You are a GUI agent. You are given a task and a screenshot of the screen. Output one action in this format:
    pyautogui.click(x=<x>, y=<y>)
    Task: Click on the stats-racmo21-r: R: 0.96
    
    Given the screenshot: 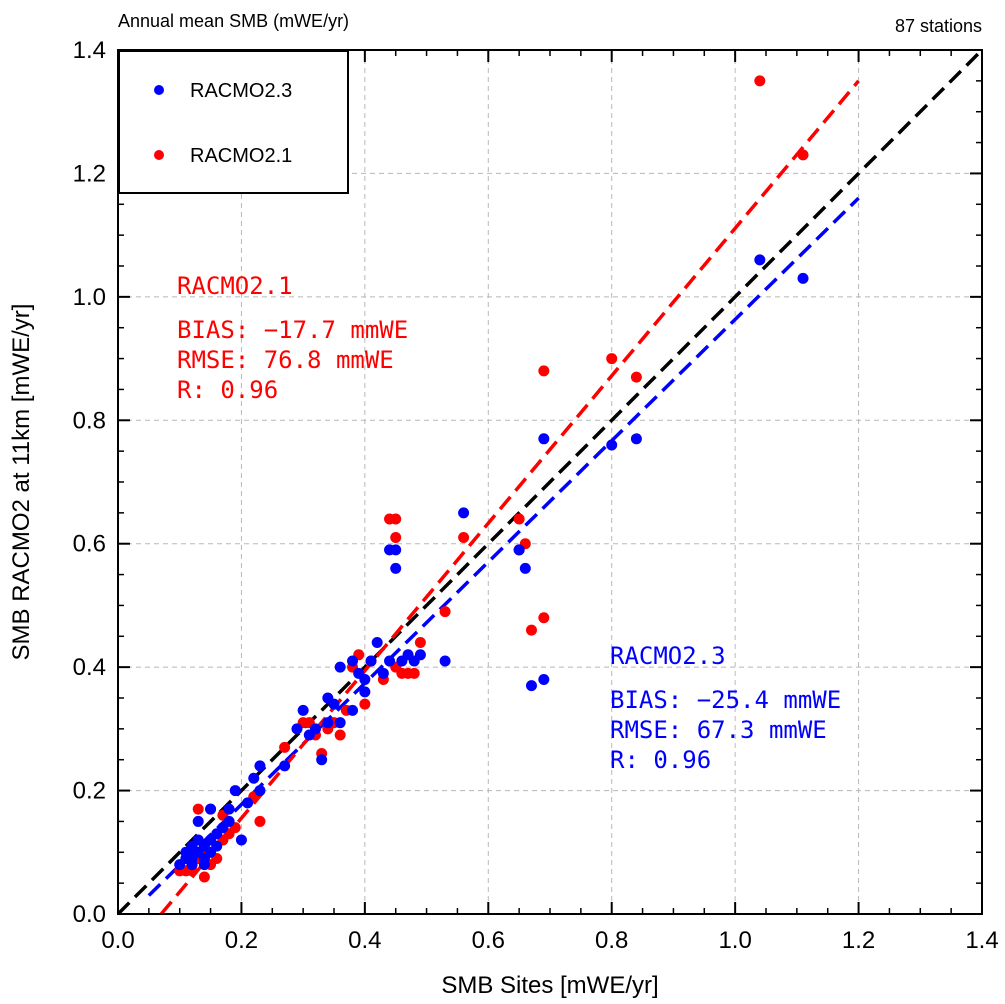 What is the action you would take?
    pyautogui.click(x=227, y=390)
    